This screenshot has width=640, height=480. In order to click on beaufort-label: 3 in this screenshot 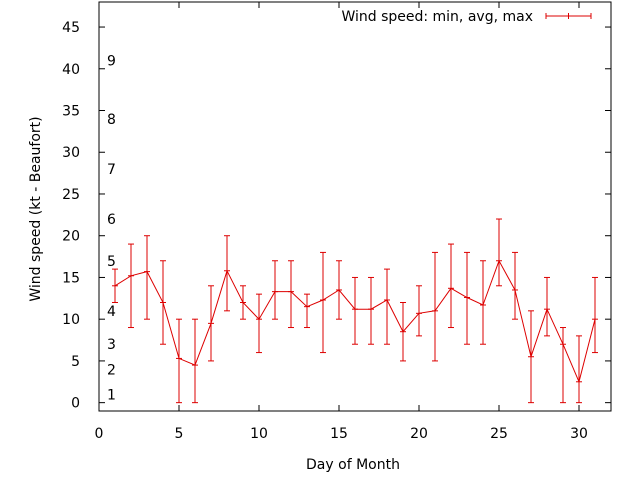, I will do `click(111, 345)`.